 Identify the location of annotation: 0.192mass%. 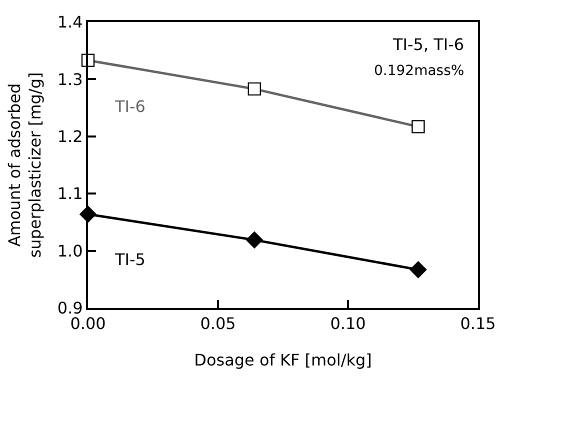
(419, 71).